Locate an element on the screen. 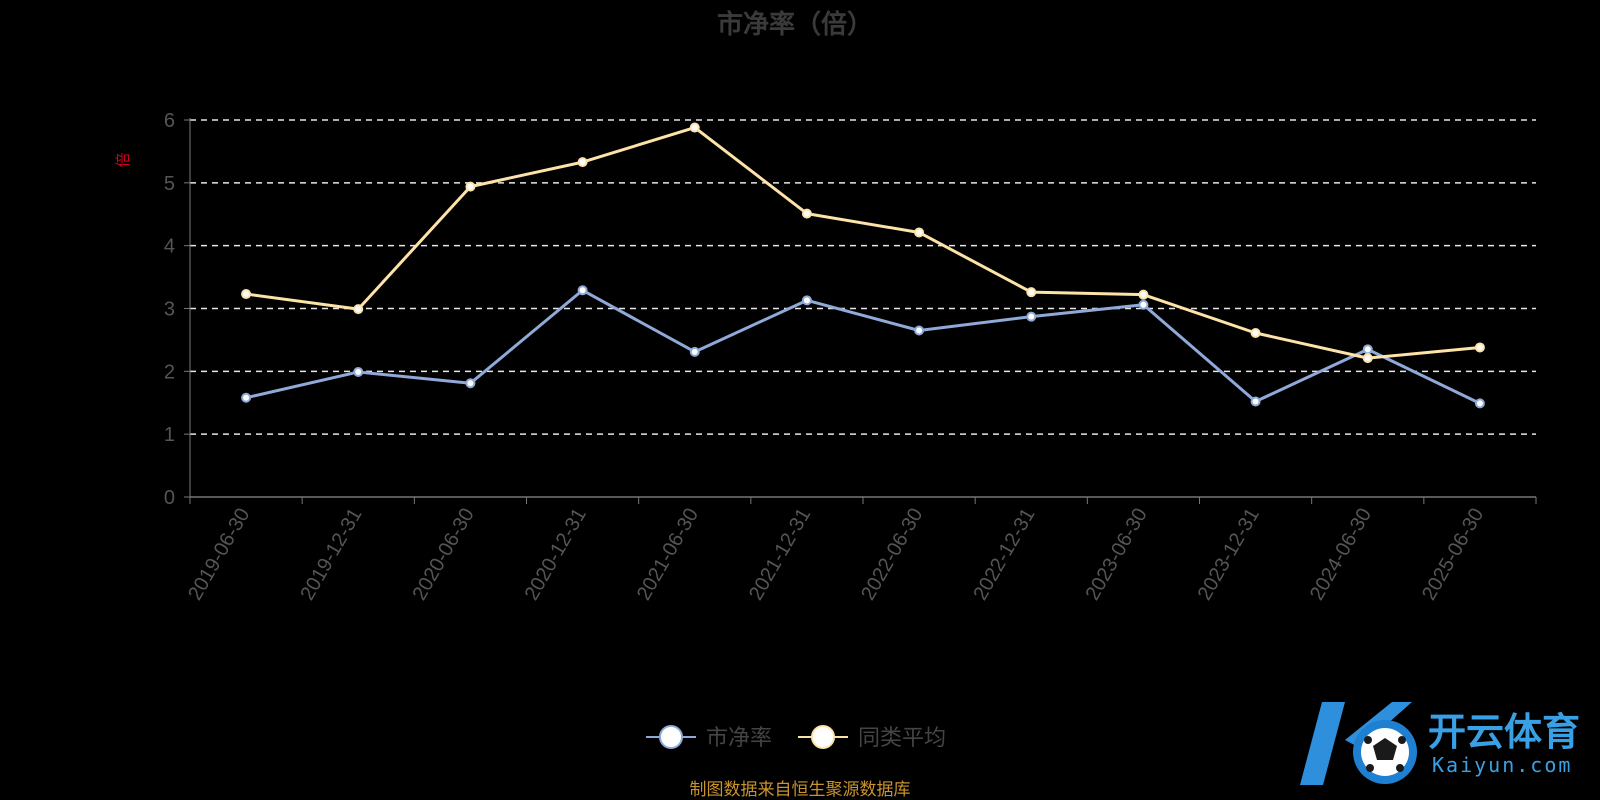 Image resolution: width=1600 pixels, height=800 pixels. x-tick-label: 2023-12-31 is located at coordinates (1229, 555).